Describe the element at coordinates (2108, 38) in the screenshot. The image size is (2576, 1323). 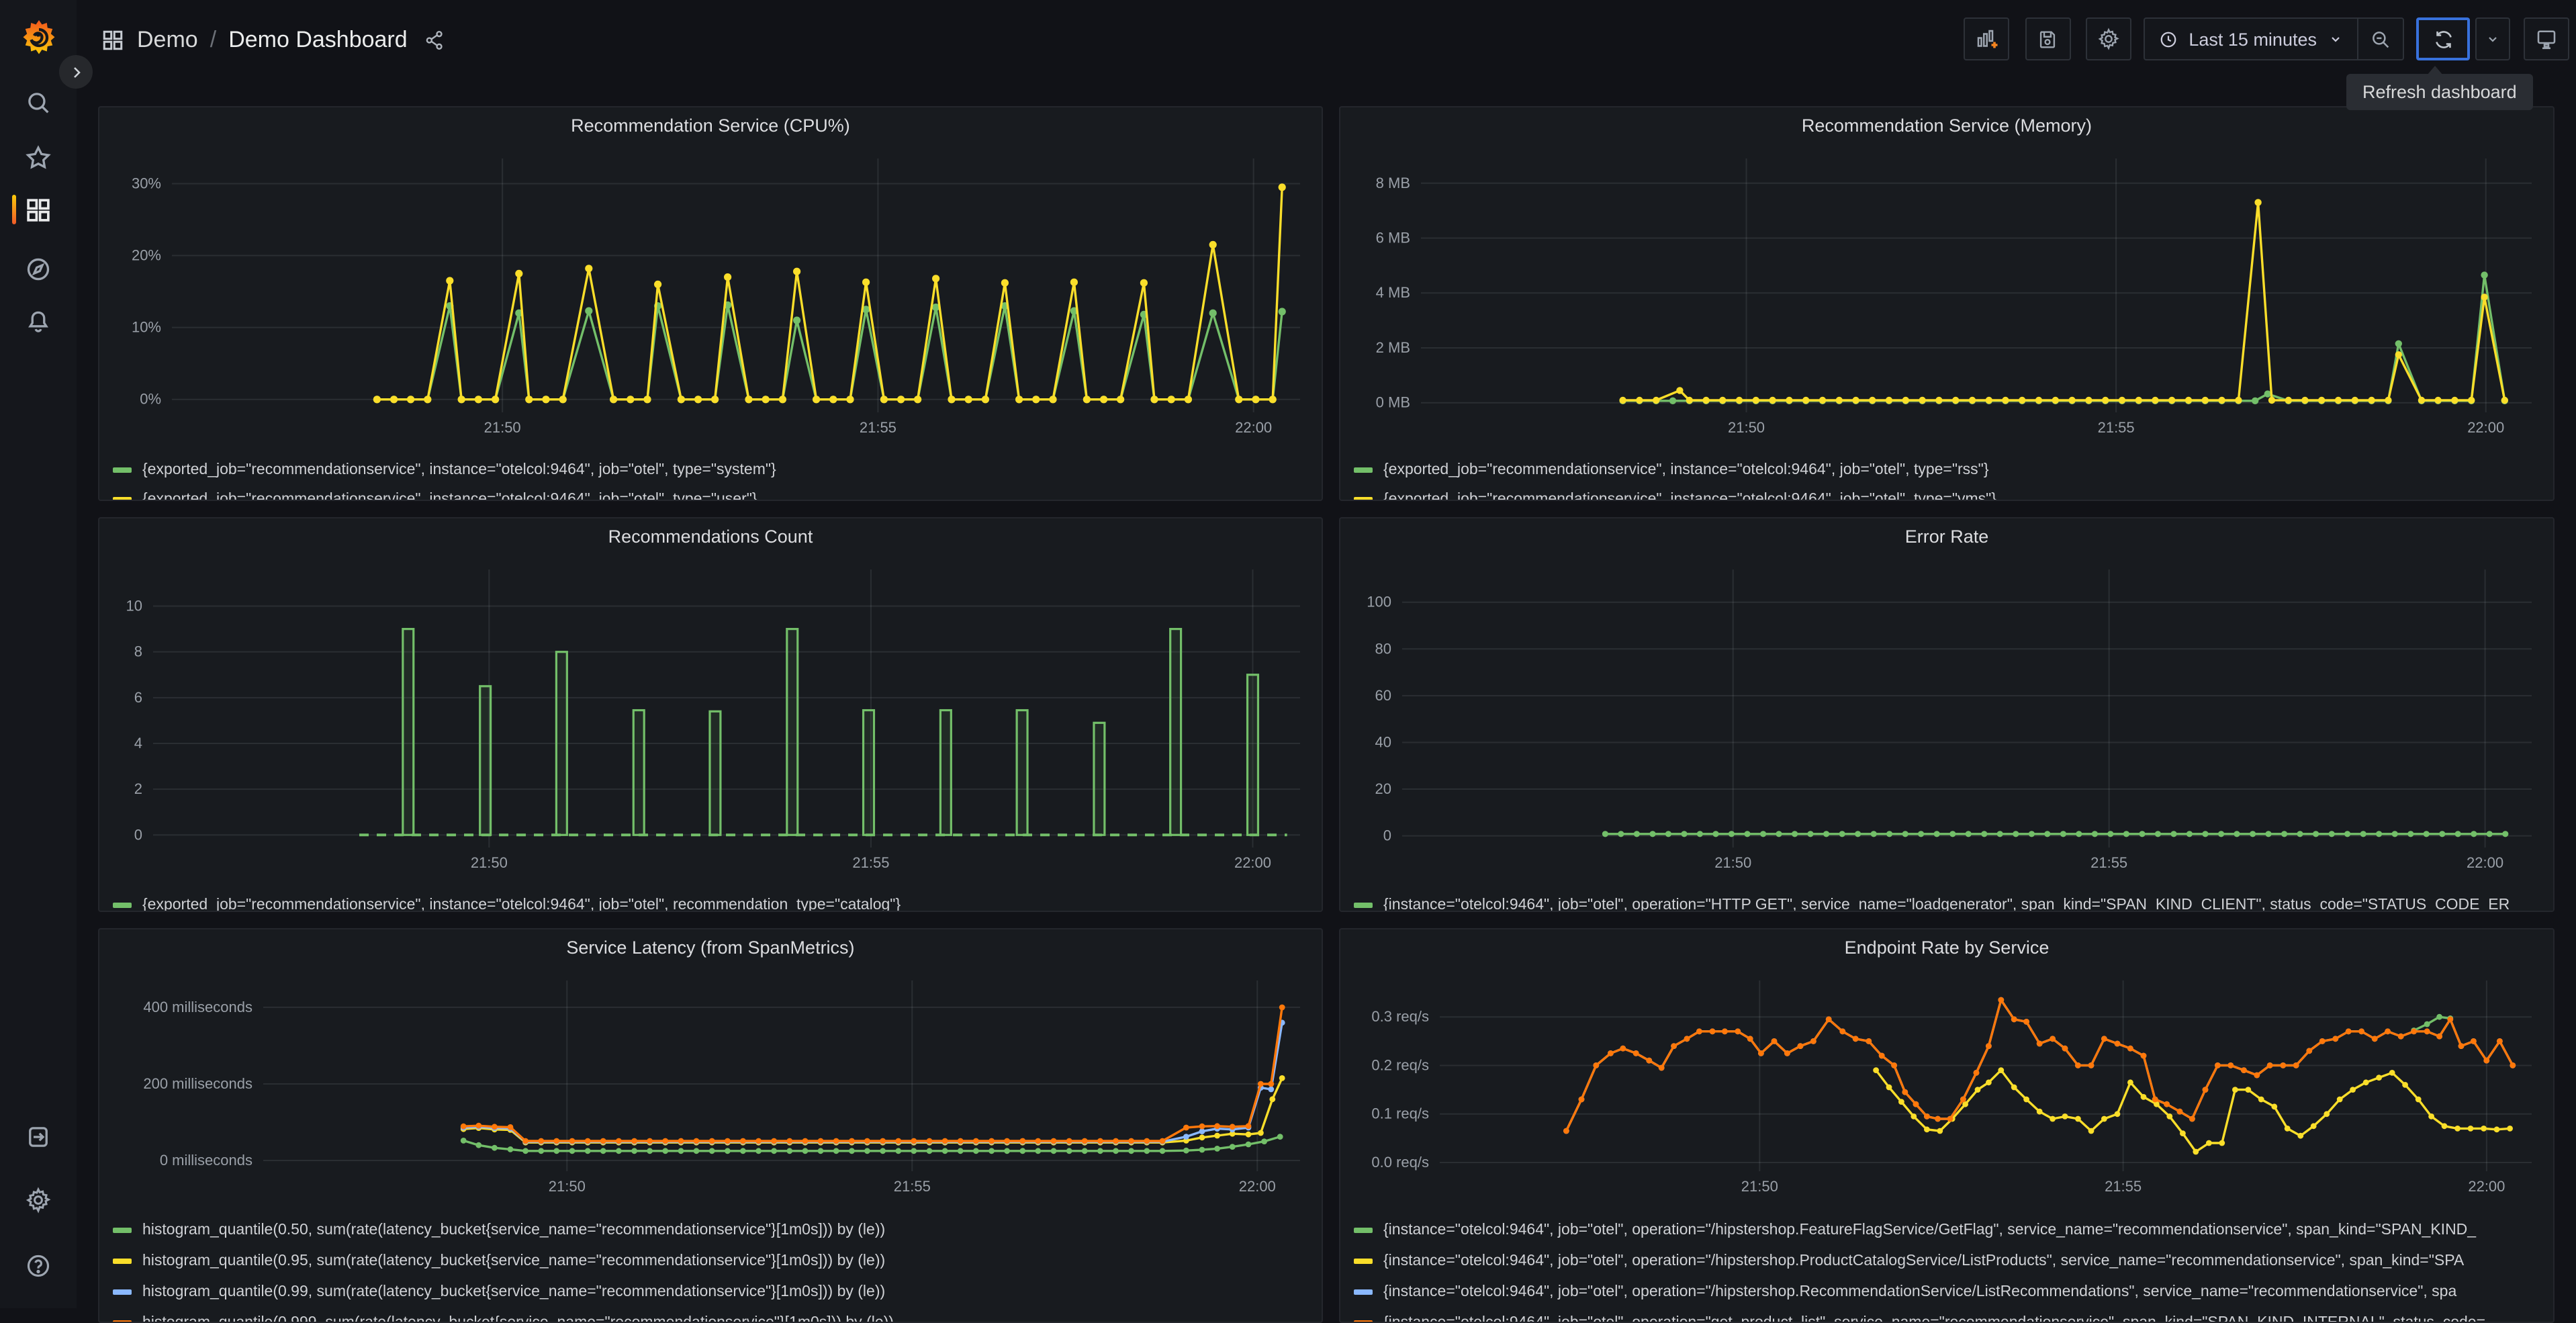
I see `dashboard-settings-button` at that location.